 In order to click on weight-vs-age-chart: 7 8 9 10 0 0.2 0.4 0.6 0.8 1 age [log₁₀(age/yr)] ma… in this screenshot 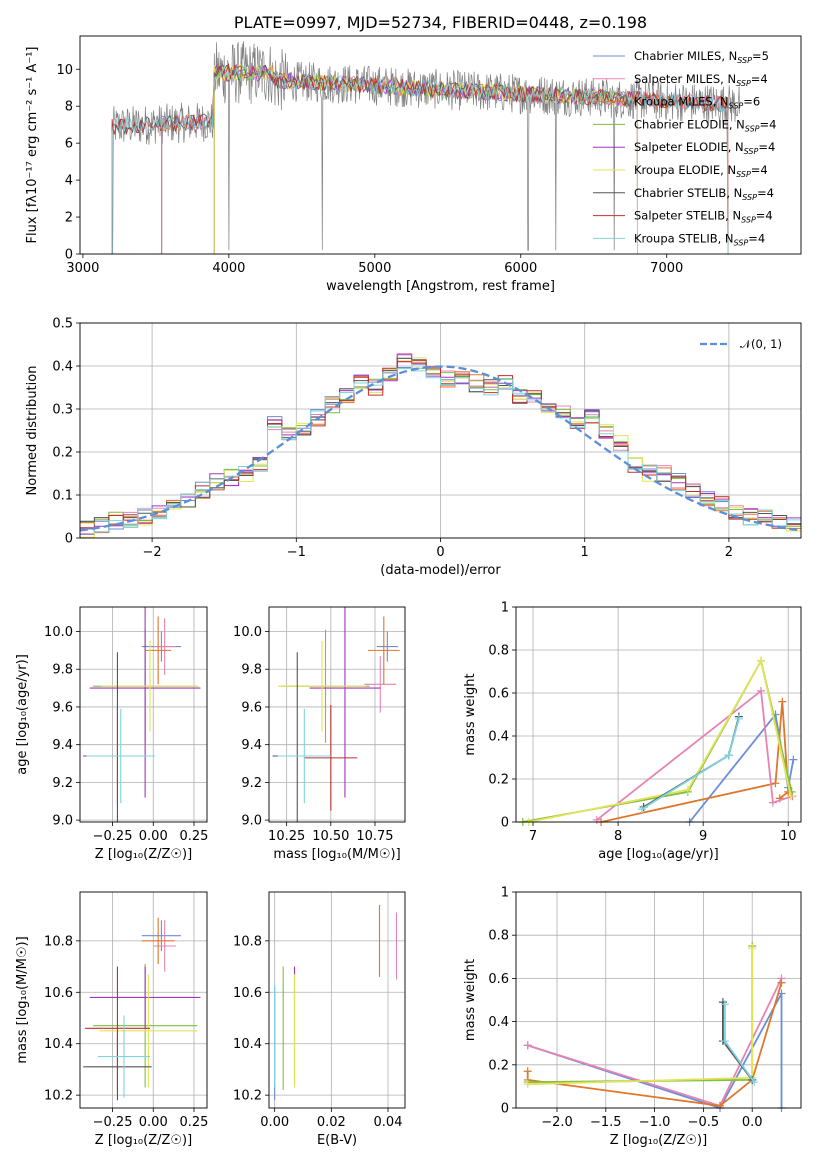, I will do `click(632, 731)`.